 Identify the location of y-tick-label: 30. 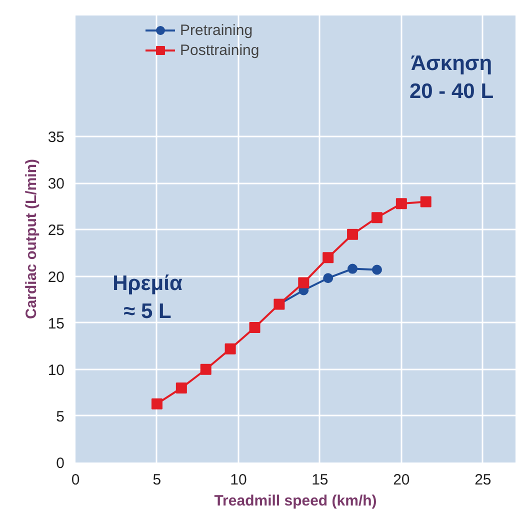
(56, 184).